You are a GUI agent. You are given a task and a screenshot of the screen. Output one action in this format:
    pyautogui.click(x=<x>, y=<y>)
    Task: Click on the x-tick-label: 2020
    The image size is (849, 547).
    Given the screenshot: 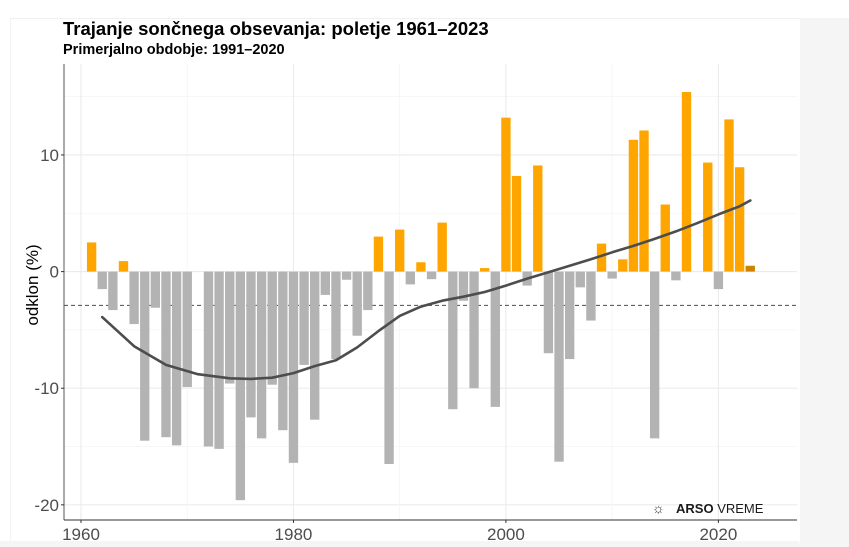 What is the action you would take?
    pyautogui.click(x=718, y=534)
    